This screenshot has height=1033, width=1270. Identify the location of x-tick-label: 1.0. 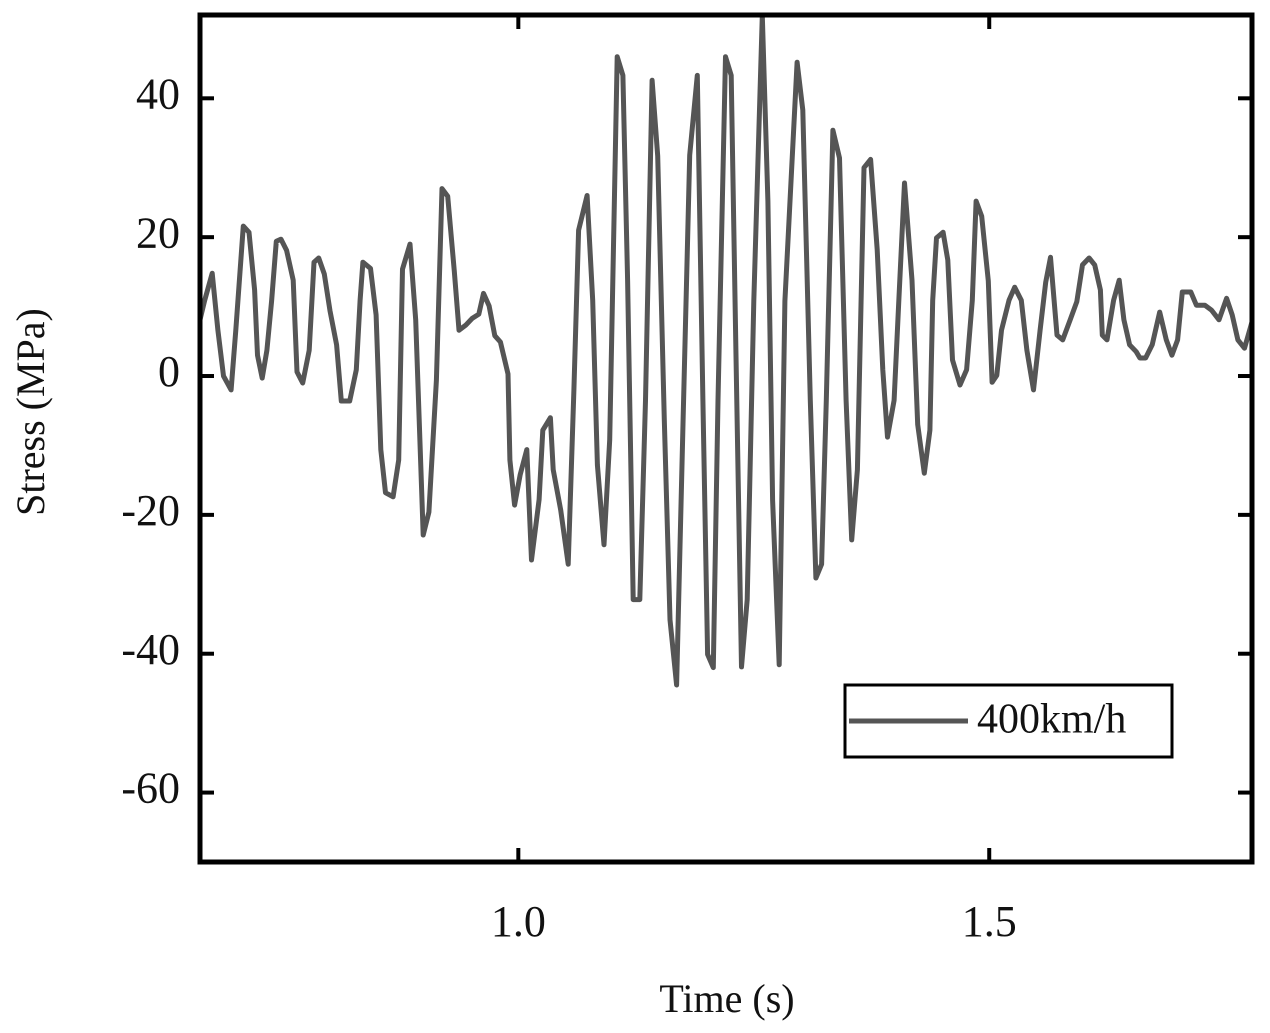
(518, 921).